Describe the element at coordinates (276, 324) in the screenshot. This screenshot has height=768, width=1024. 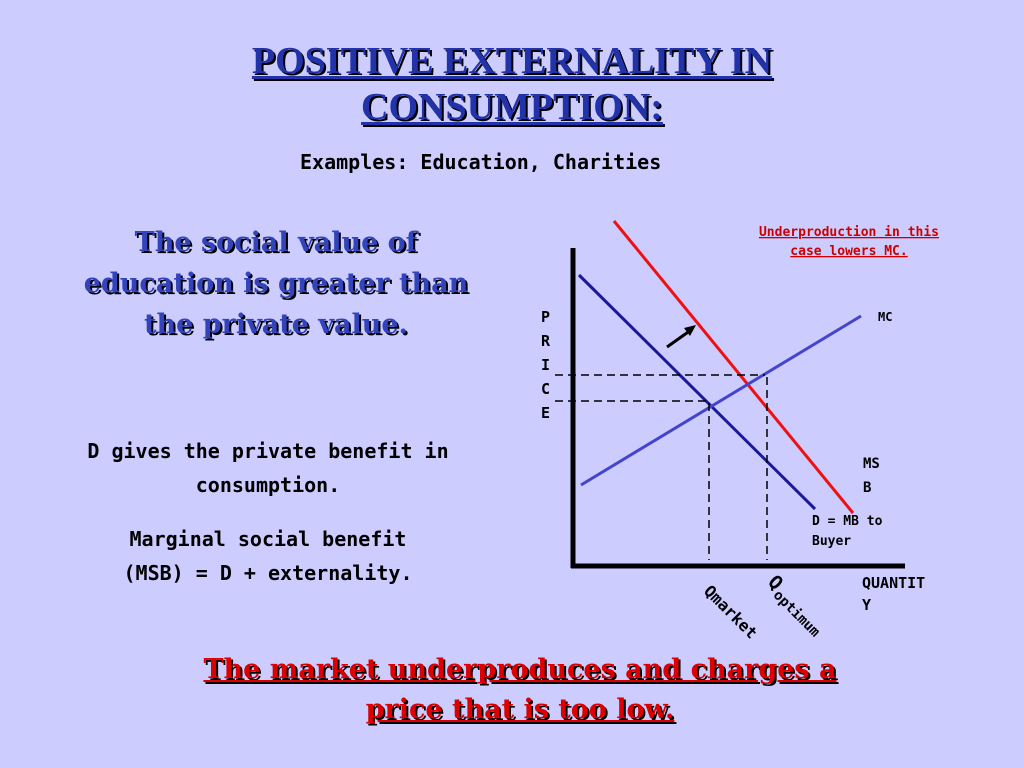
I see `heading-line-3: the private value.` at that location.